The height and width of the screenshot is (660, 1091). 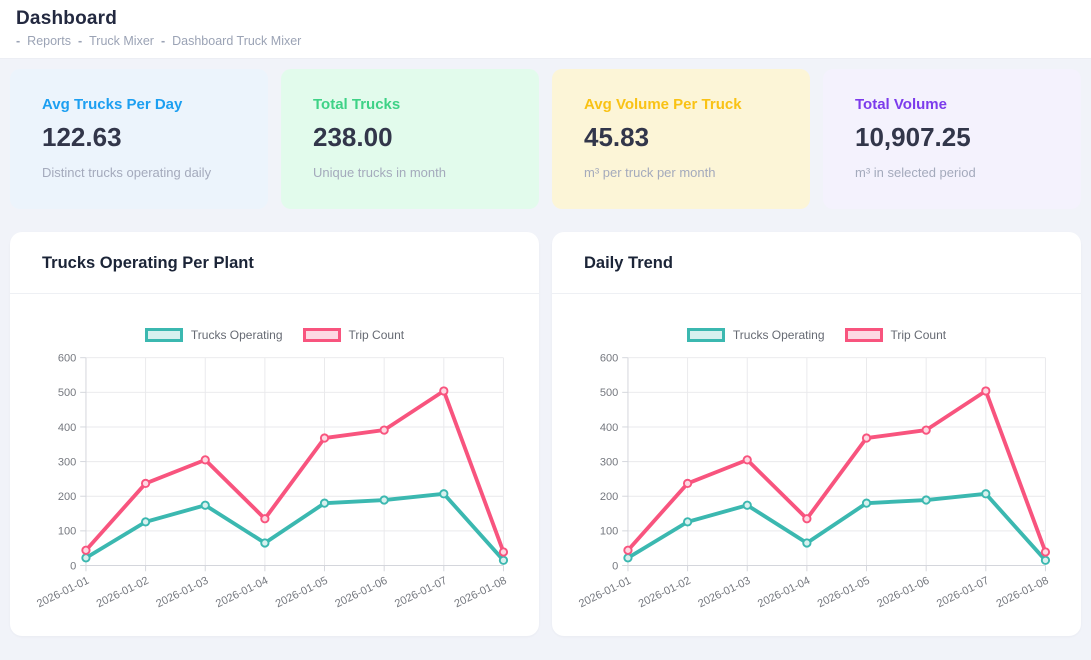 I want to click on breadcrumb-item-truck-mixer: Truck Mixer, so click(x=121, y=41).